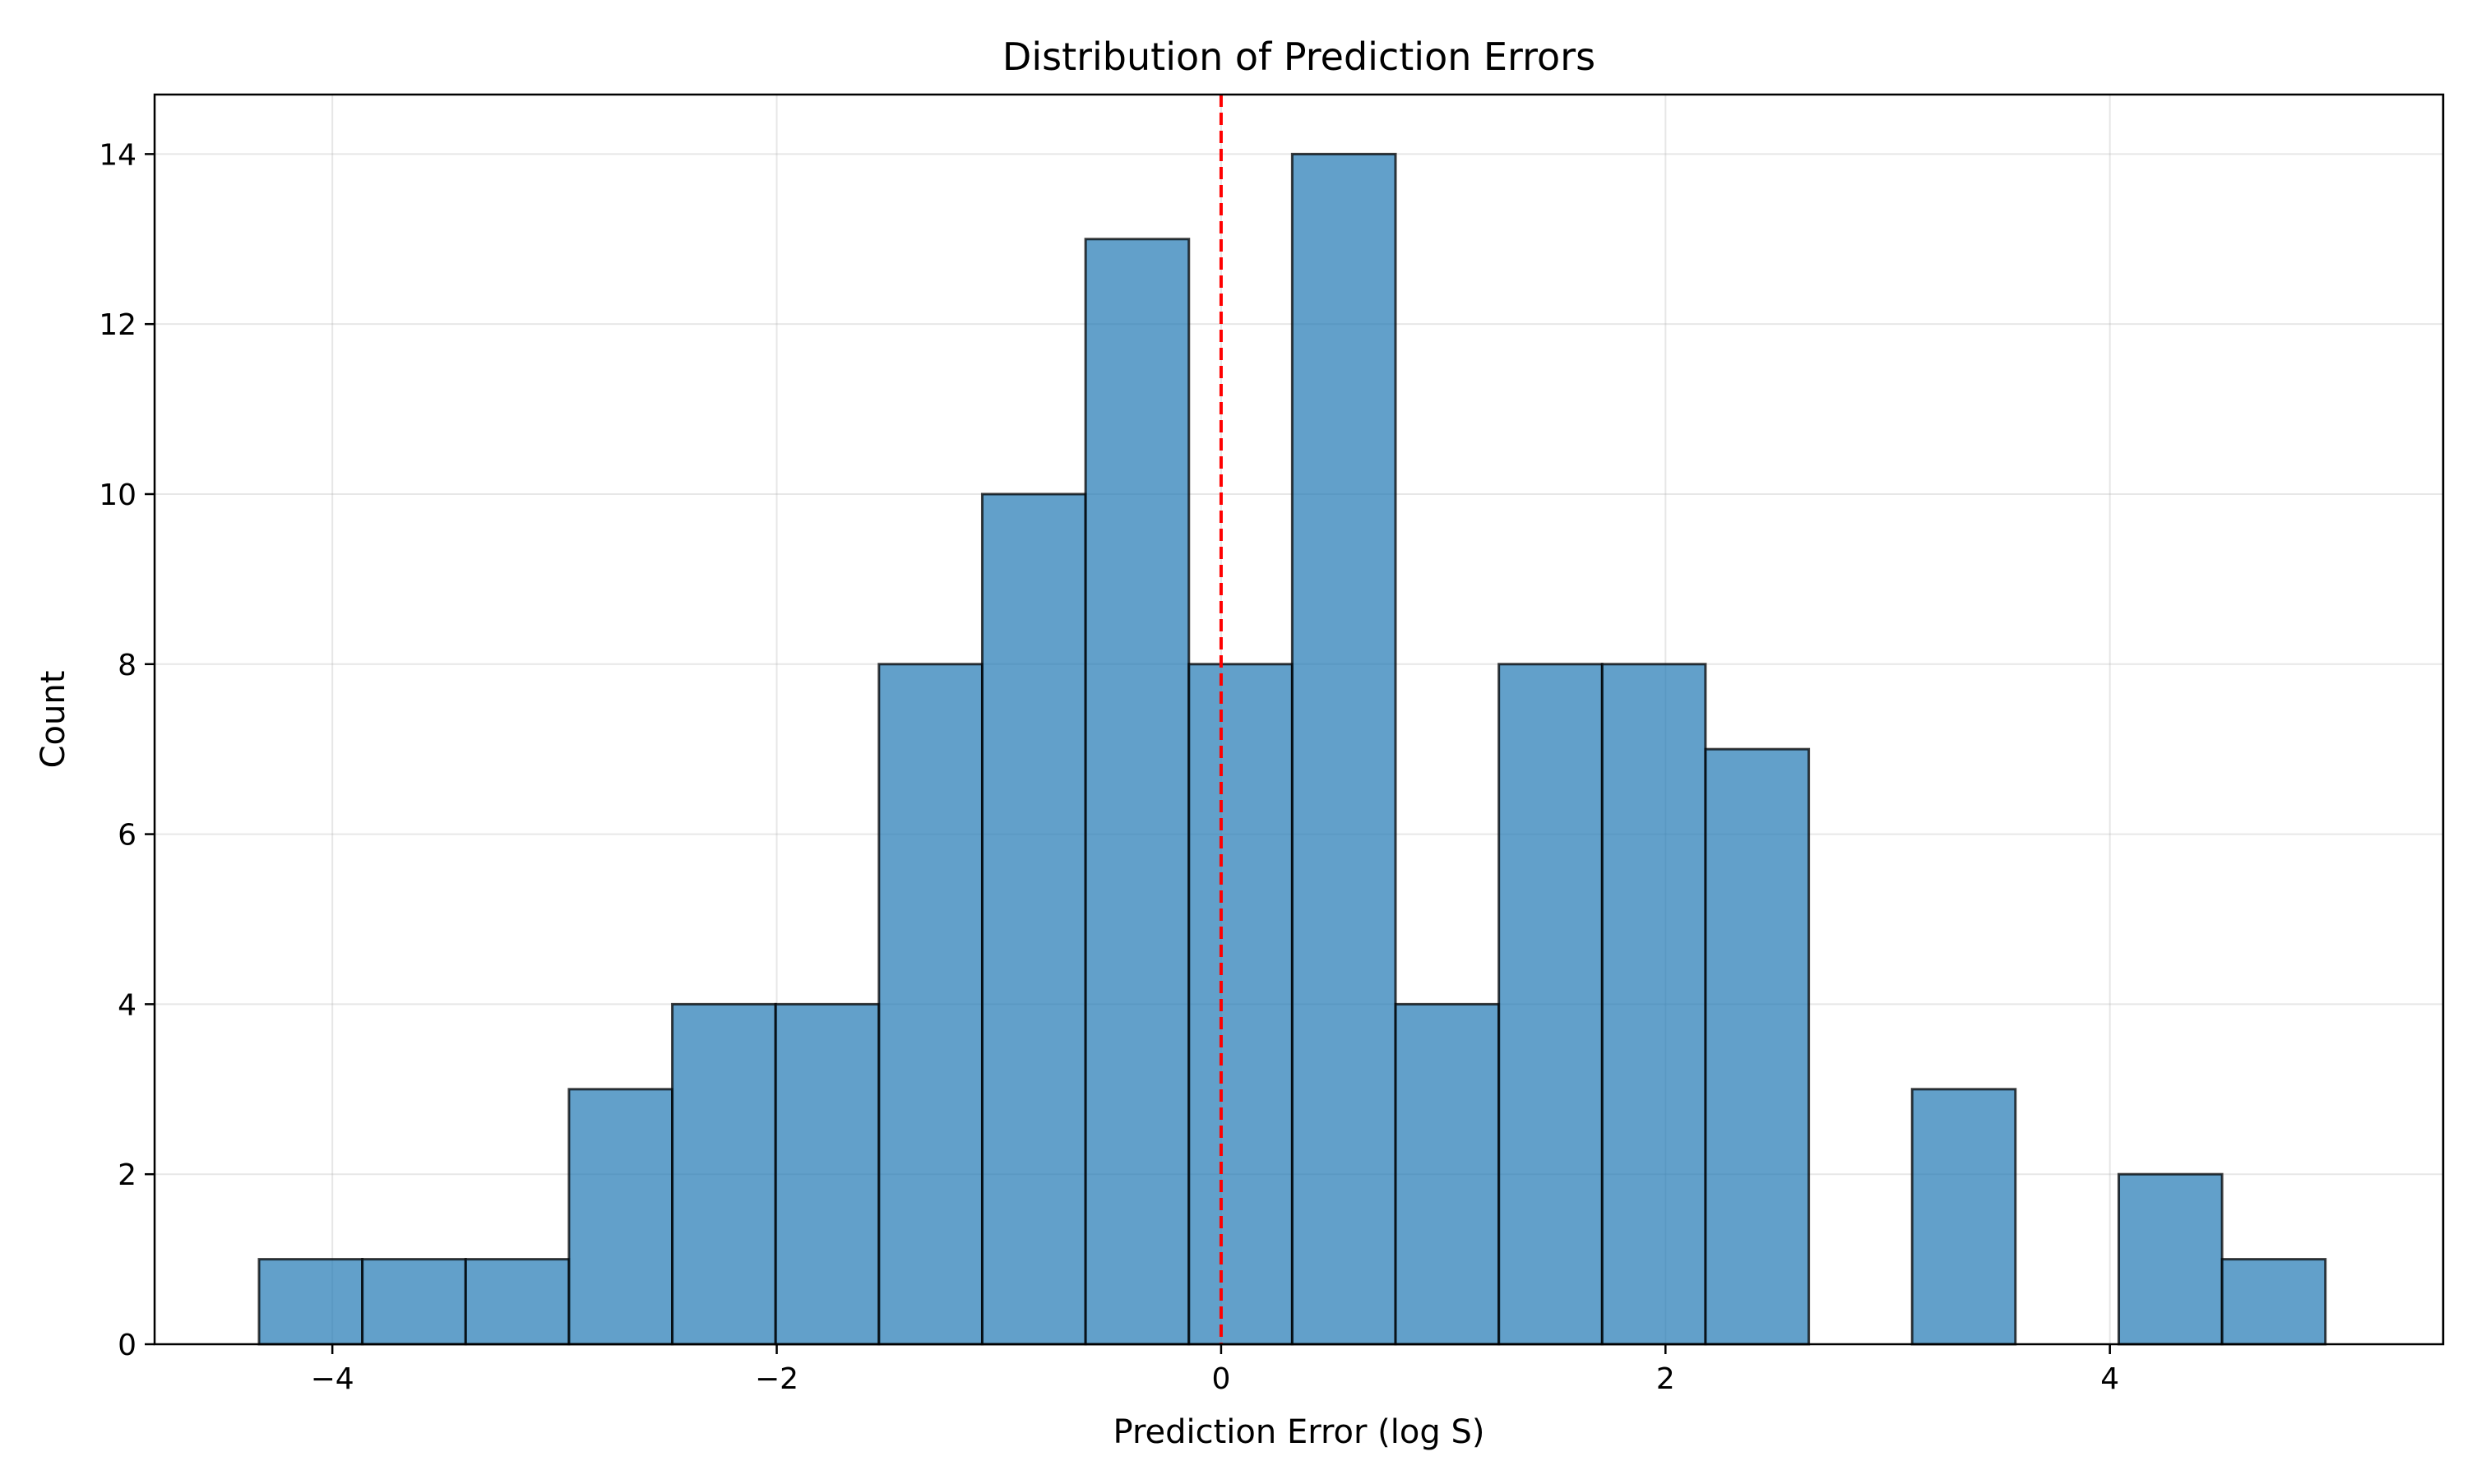 The width and height of the screenshot is (2467, 1484). I want to click on y-axis-label: Count, so click(54, 720).